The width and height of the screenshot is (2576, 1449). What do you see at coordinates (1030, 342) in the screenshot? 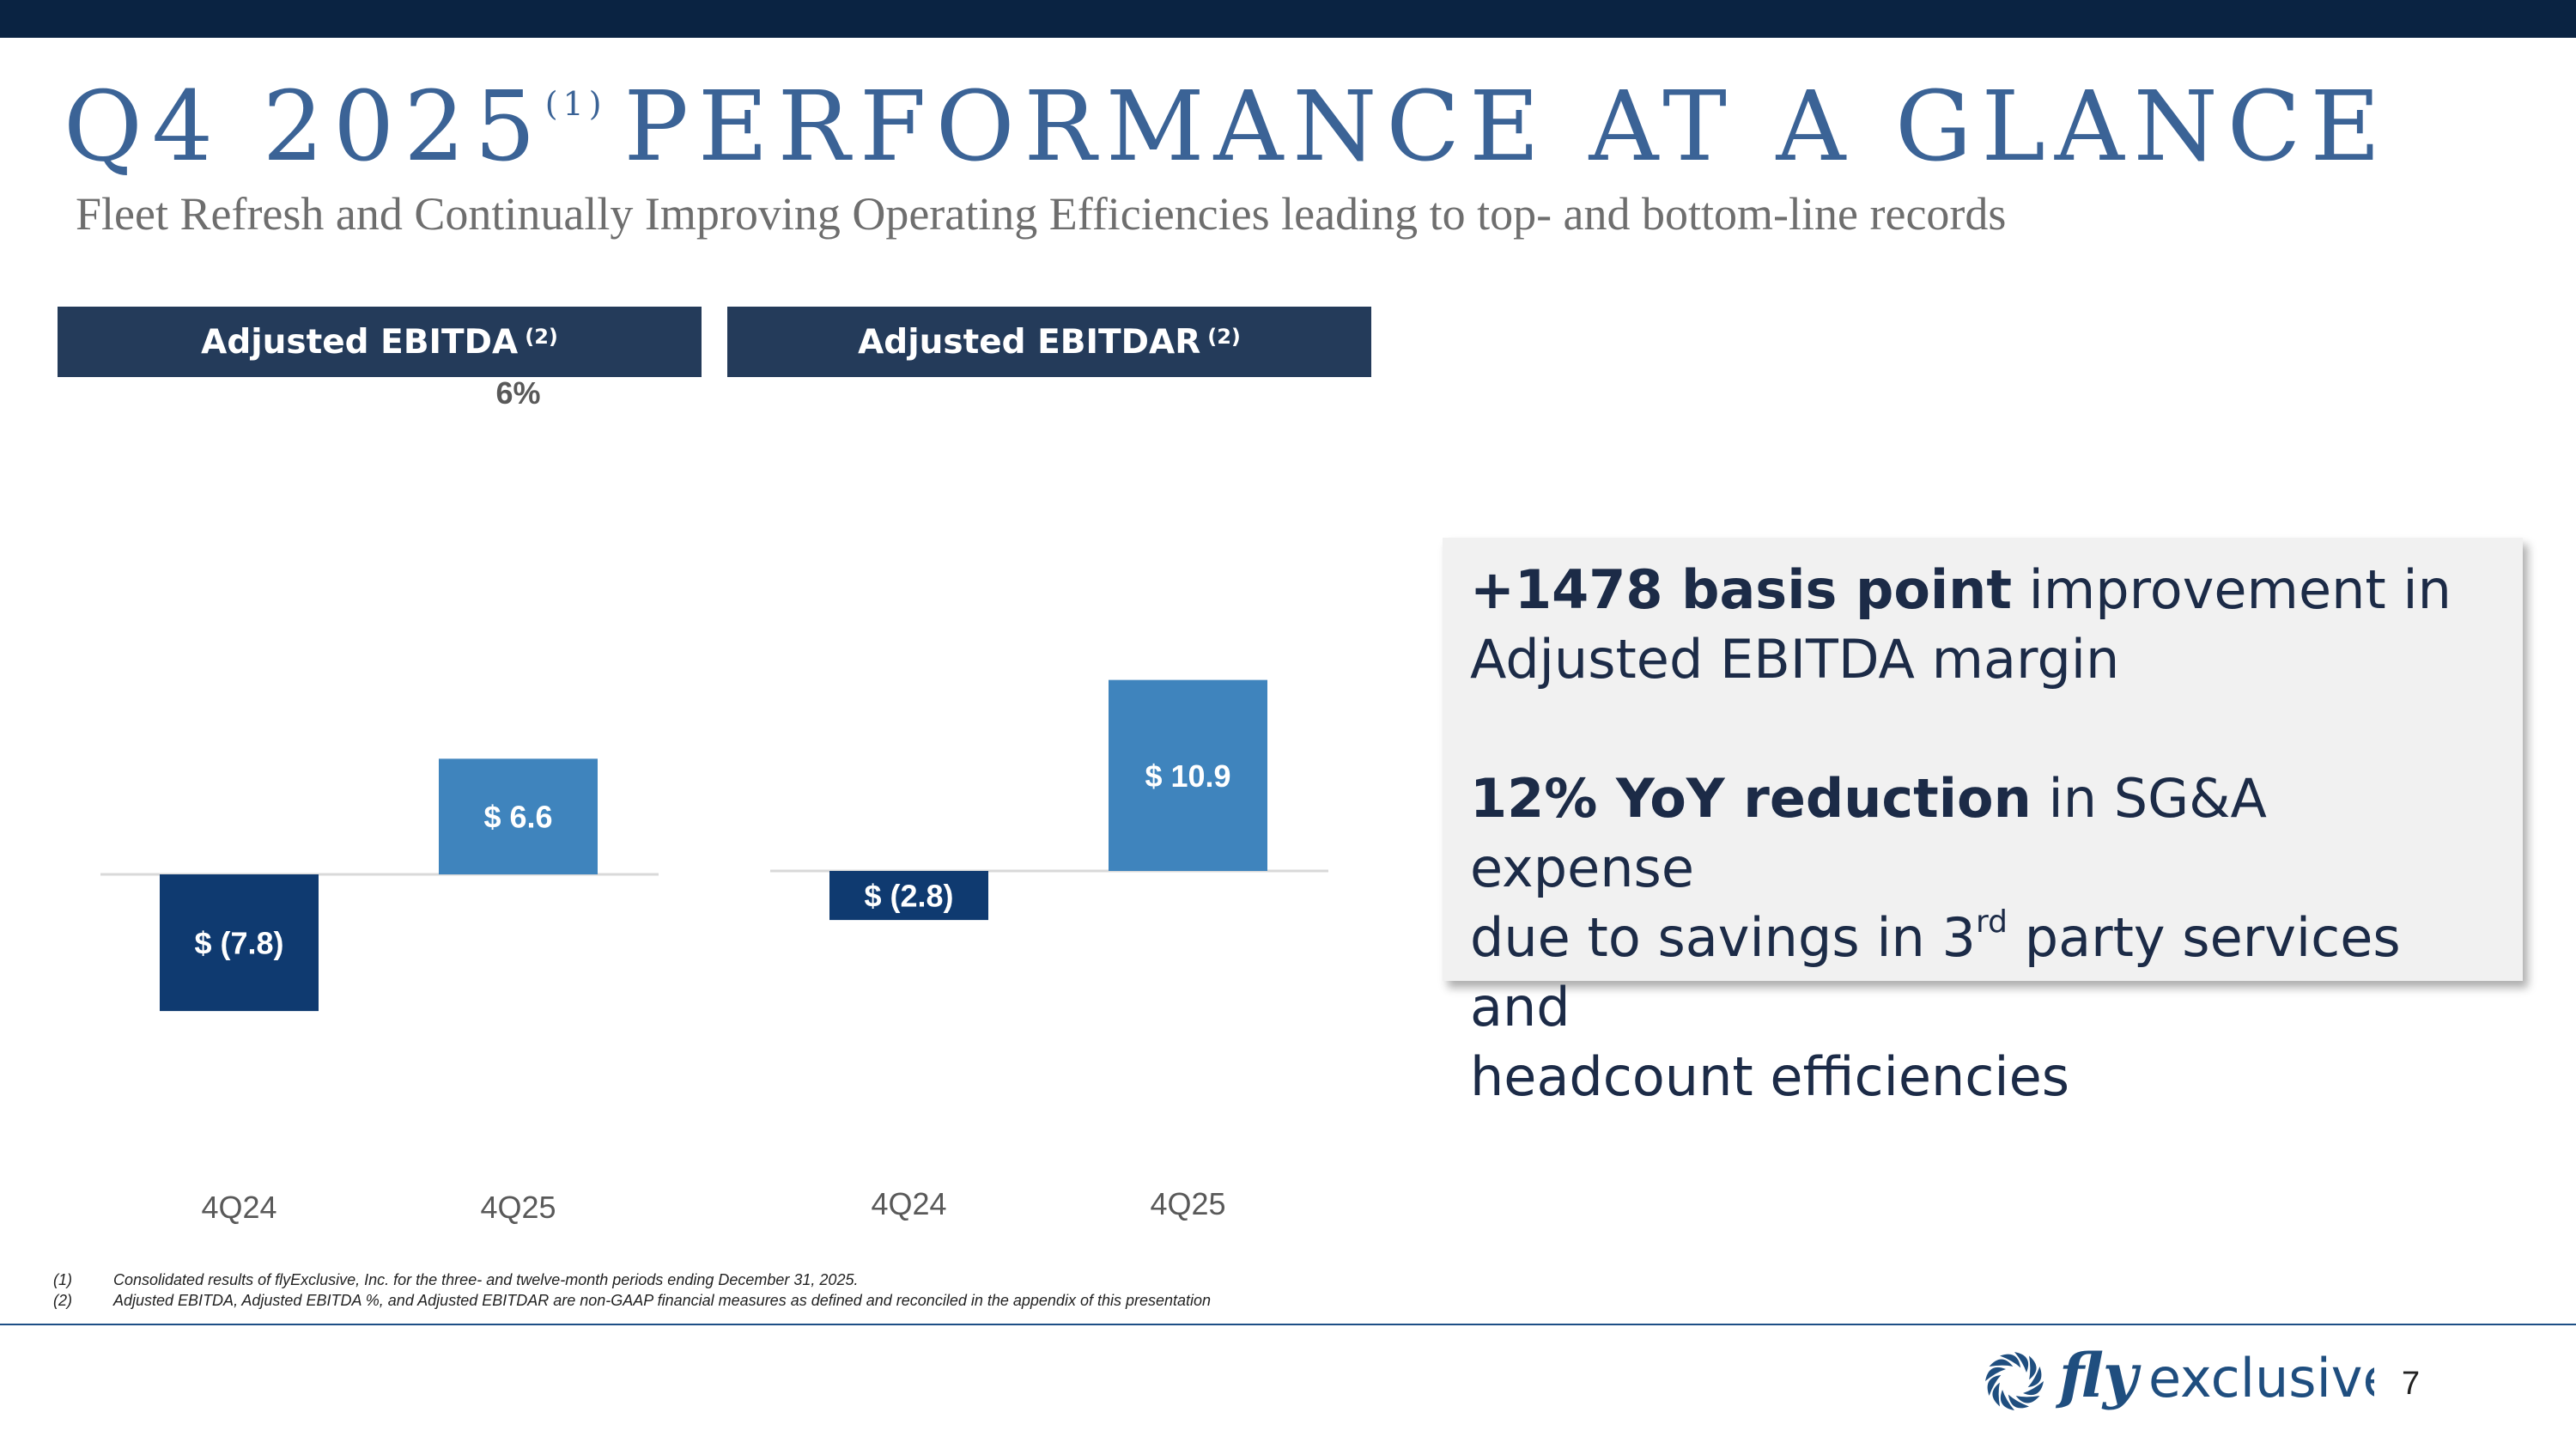
I see `ebitdar-chart-title: Adjusted EBITDAR` at bounding box center [1030, 342].